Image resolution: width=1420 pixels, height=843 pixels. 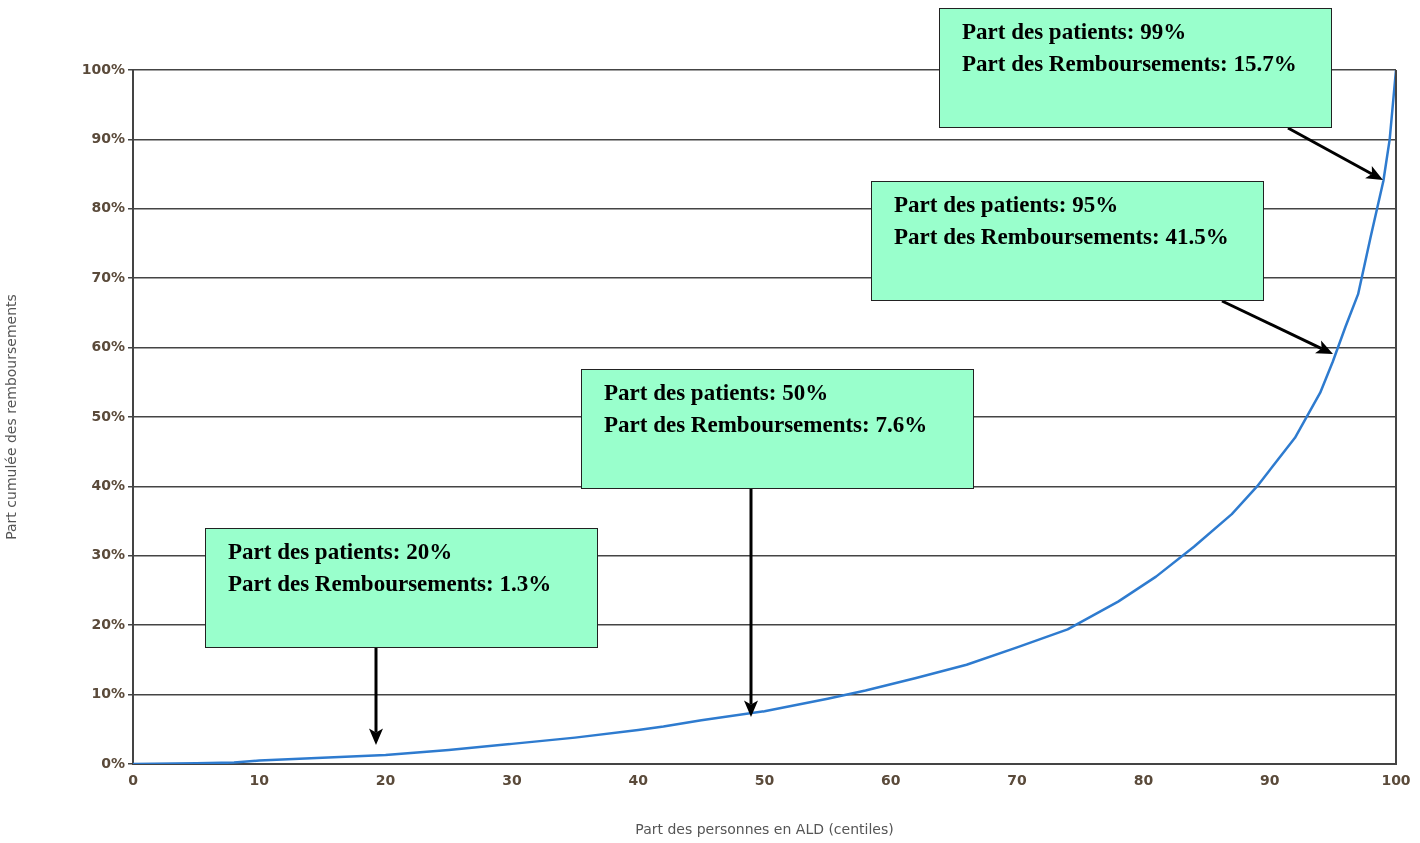 I want to click on y-tick-label: 0%, so click(x=113, y=762).